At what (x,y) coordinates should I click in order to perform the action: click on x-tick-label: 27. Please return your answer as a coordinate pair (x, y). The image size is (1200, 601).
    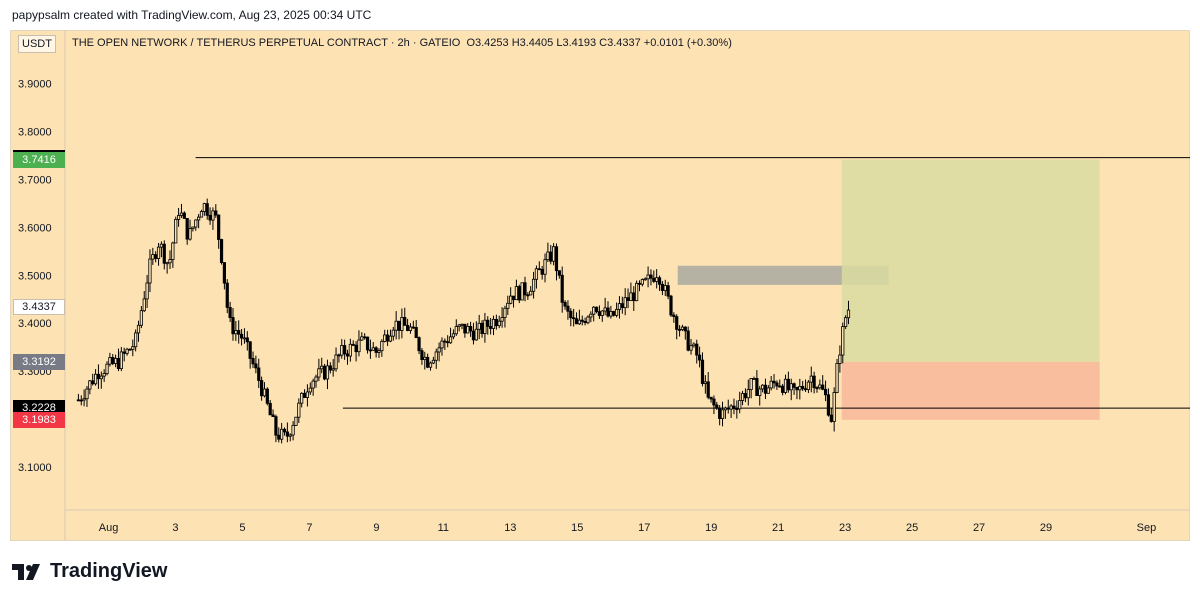
    Looking at the image, I should click on (979, 528).